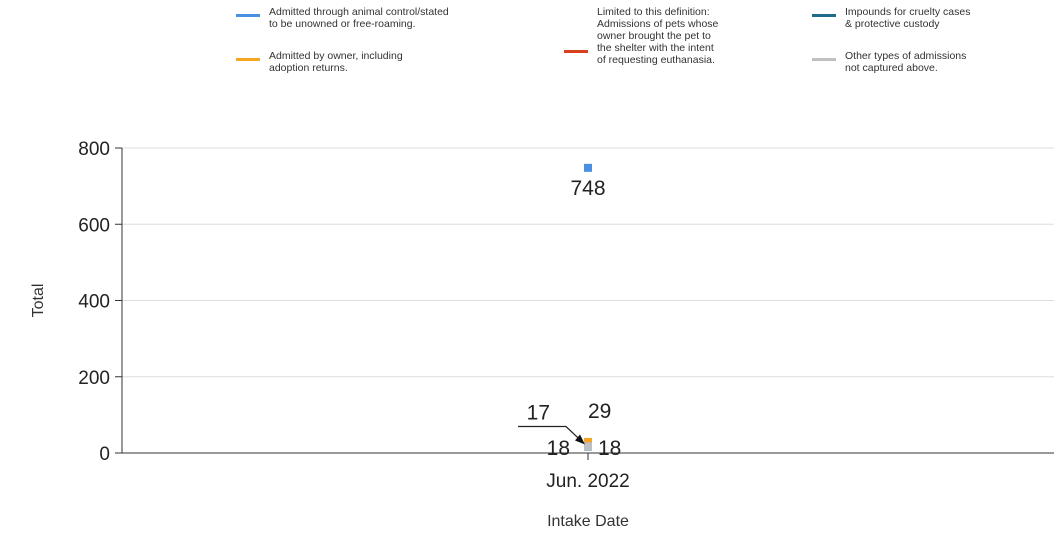  I want to click on legend-swatch-animal-control, so click(248, 15).